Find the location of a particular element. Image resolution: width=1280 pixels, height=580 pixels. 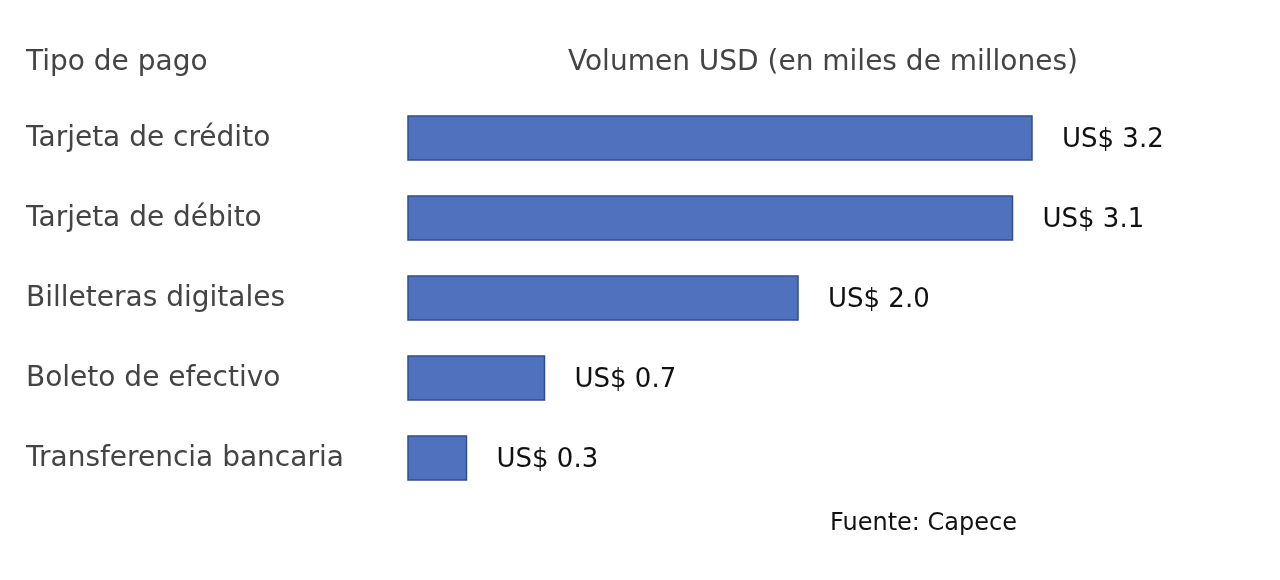

y-tick-label: Transferencia bancaria is located at coordinates (184, 456).